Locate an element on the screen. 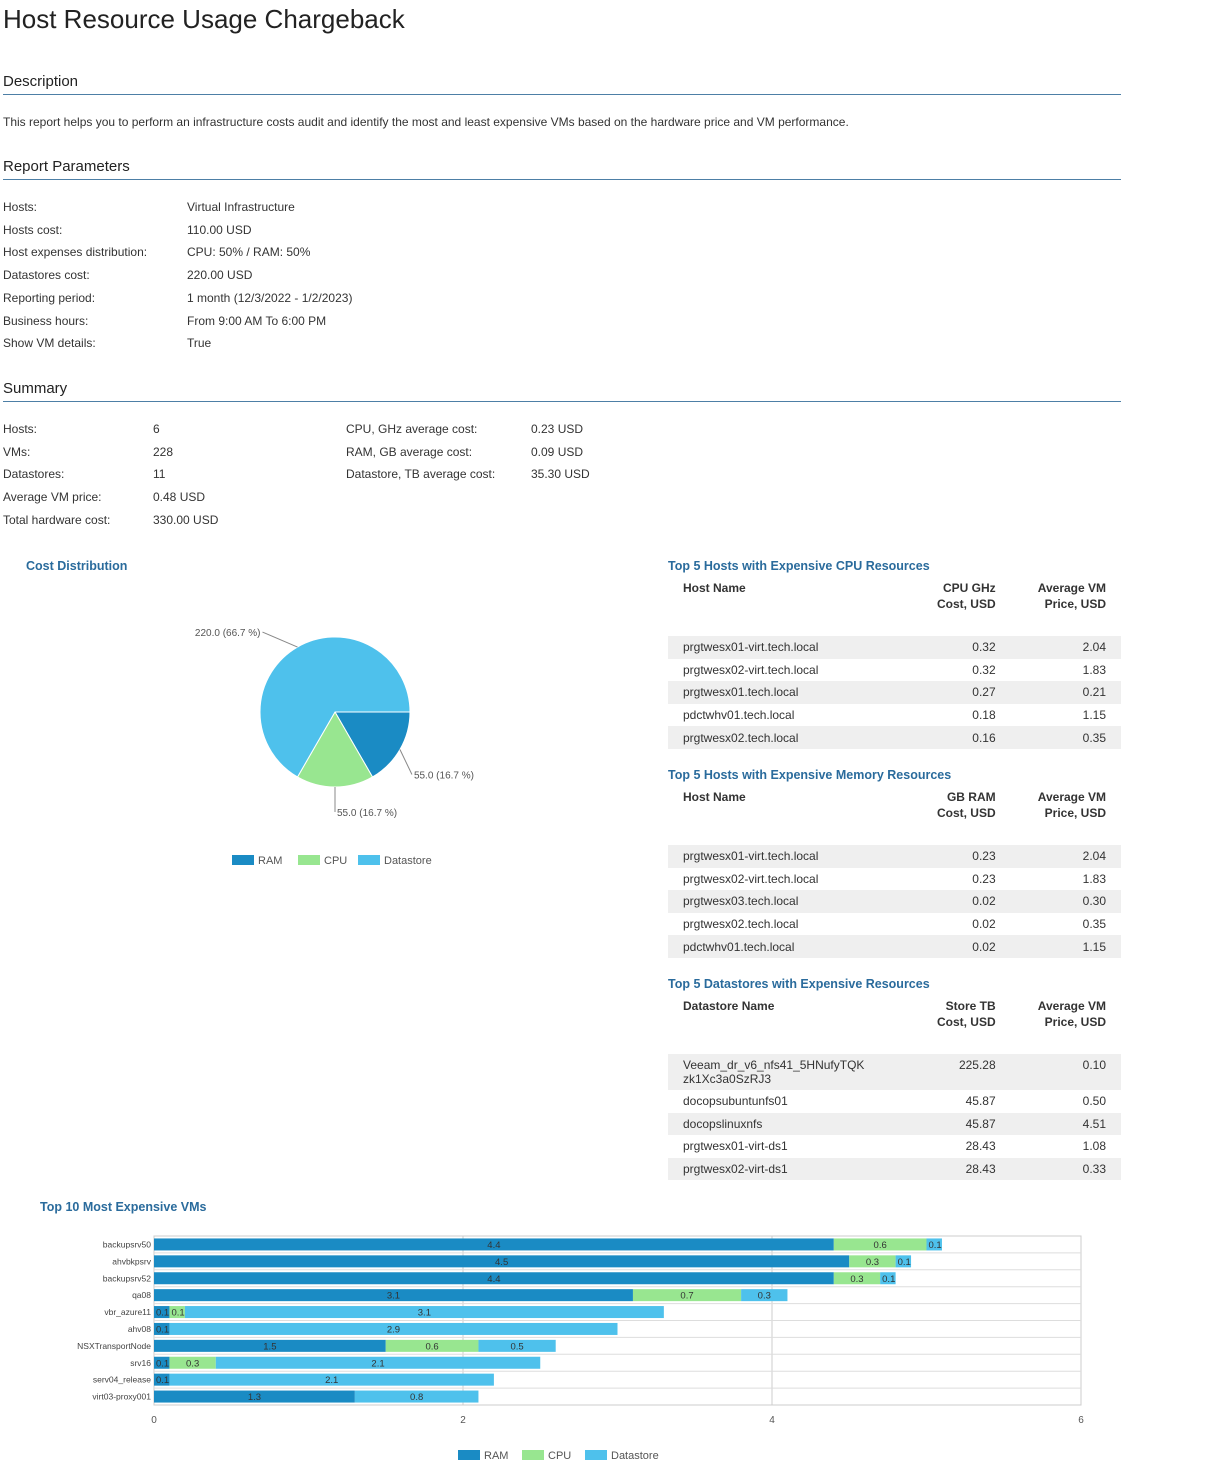 The image size is (1210, 1472). table-cell: Veeam_dr_v6_nfs41_5HNufyTQK zk1Xc3a0SzRJ3 is located at coordinates (790, 1072).